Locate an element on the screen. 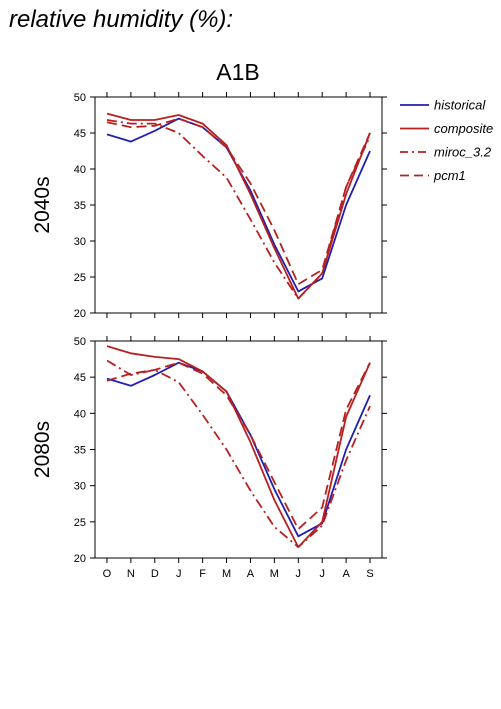 The width and height of the screenshot is (501, 709). scenario-title: A1B is located at coordinates (237, 72).